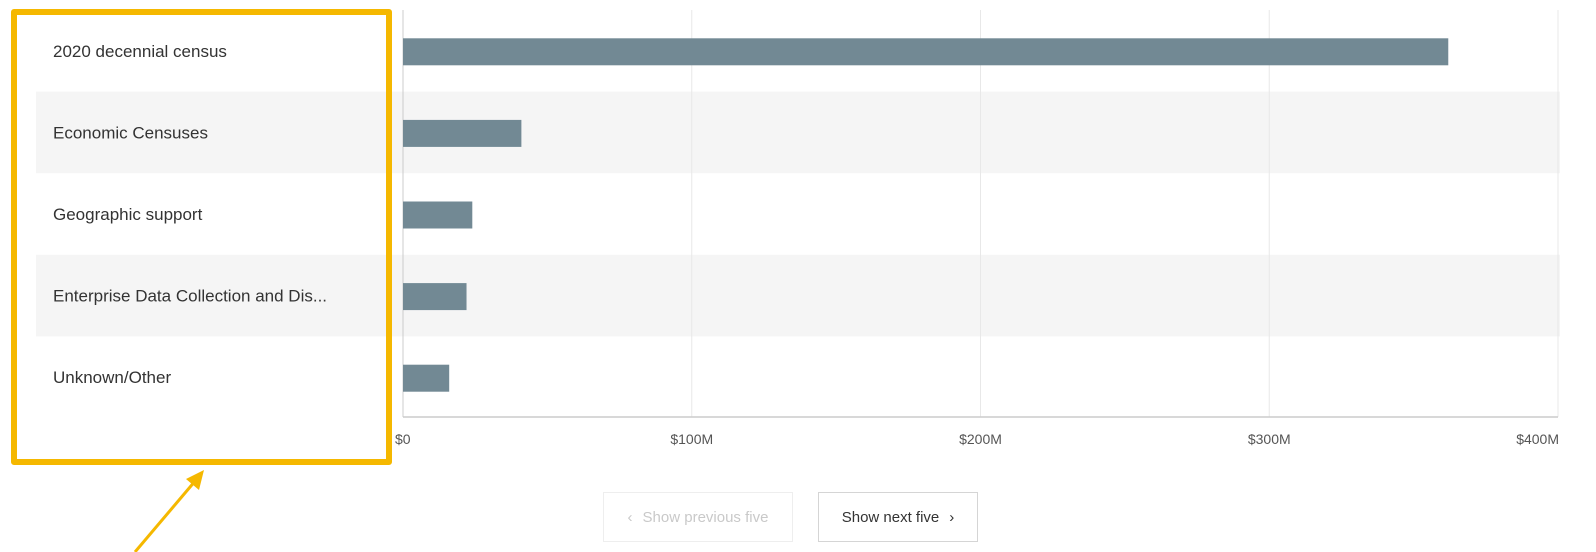  What do you see at coordinates (130, 132) in the screenshot?
I see `category-label: Economic Censuses` at bounding box center [130, 132].